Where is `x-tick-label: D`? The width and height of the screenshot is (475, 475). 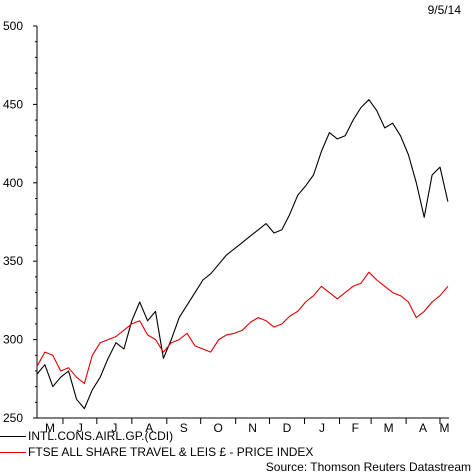 x-tick-label: D is located at coordinates (287, 428).